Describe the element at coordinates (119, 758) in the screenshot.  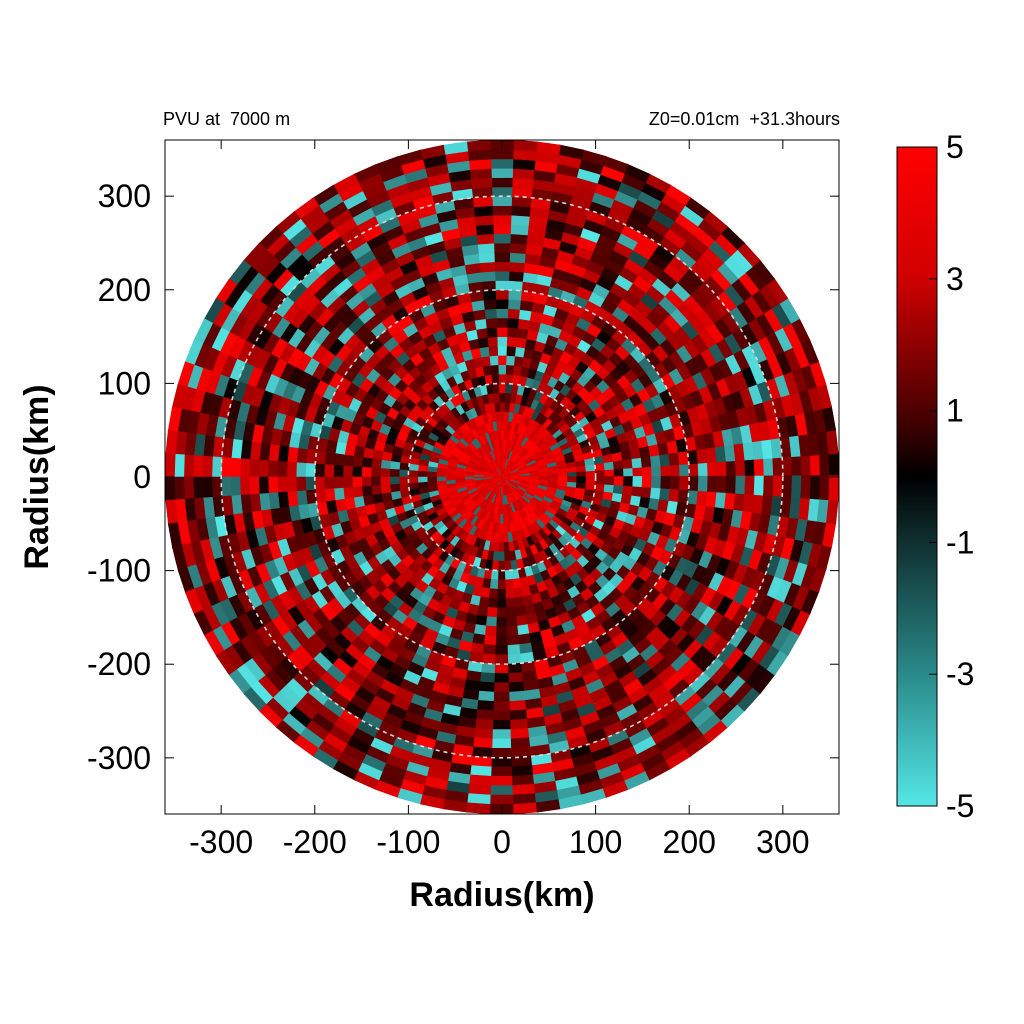
I see `y-tick-label: -300` at that location.